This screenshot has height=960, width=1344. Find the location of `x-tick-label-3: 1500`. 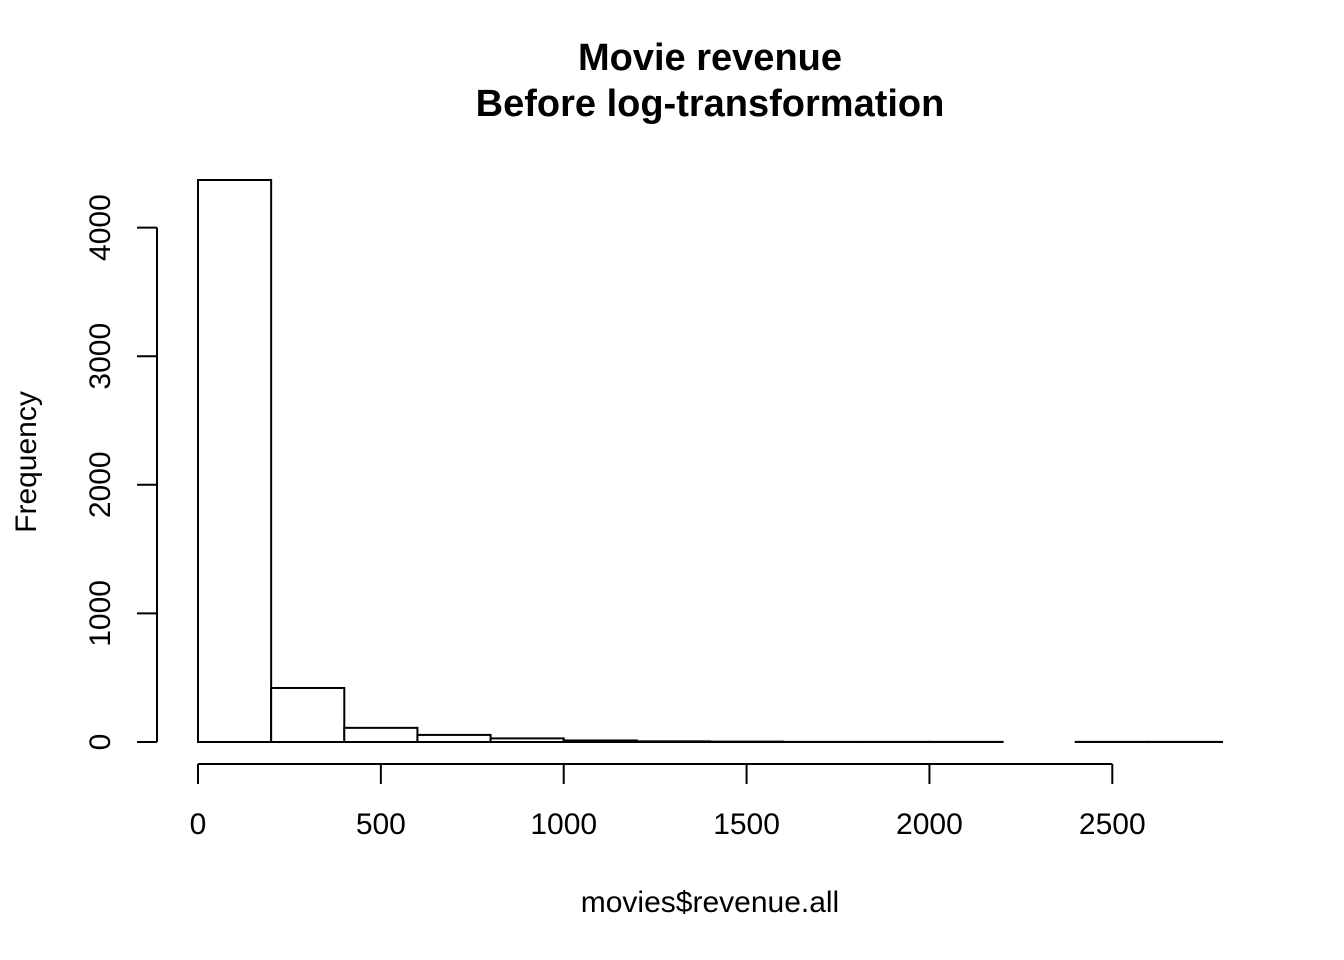

x-tick-label-3: 1500 is located at coordinates (746, 824).